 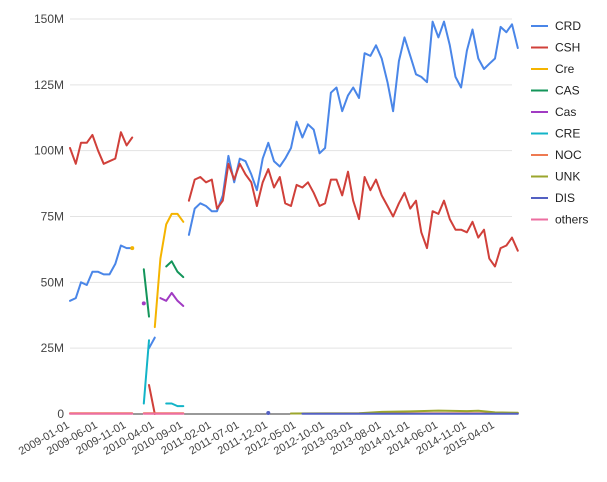 I want to click on legend-label: CRD, so click(x=568, y=26).